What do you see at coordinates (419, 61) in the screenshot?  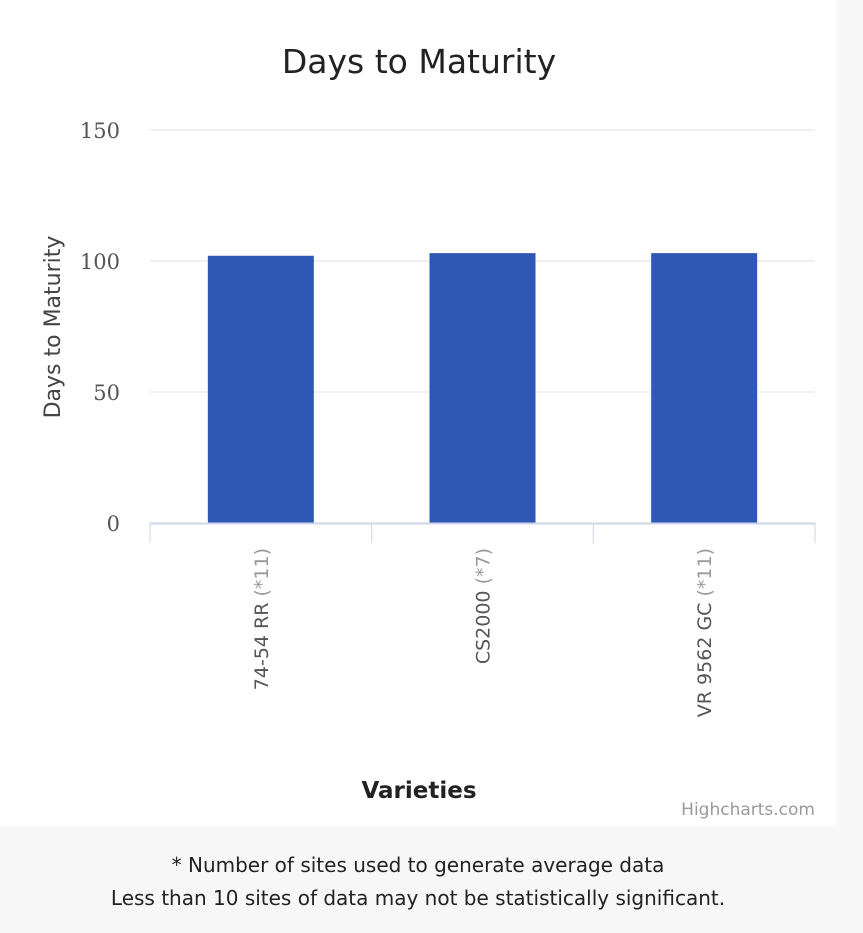 I see `chart-title: Days to Maturity` at bounding box center [419, 61].